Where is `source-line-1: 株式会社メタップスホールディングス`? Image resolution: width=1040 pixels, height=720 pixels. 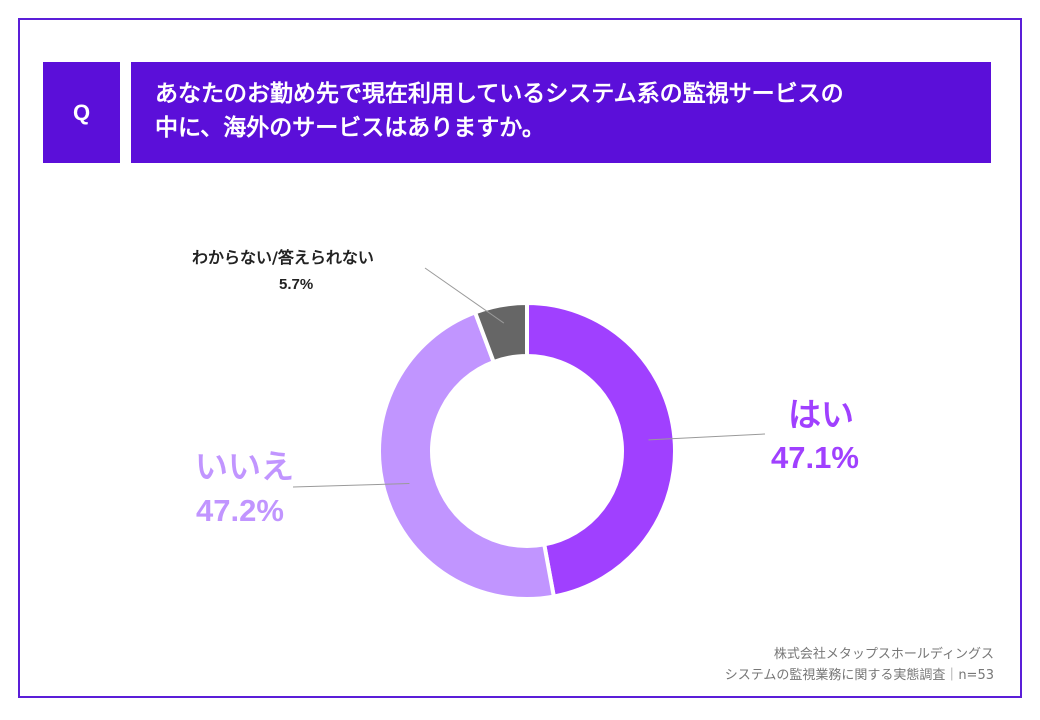 source-line-1: 株式会社メタップスホールディングス is located at coordinates (883, 654).